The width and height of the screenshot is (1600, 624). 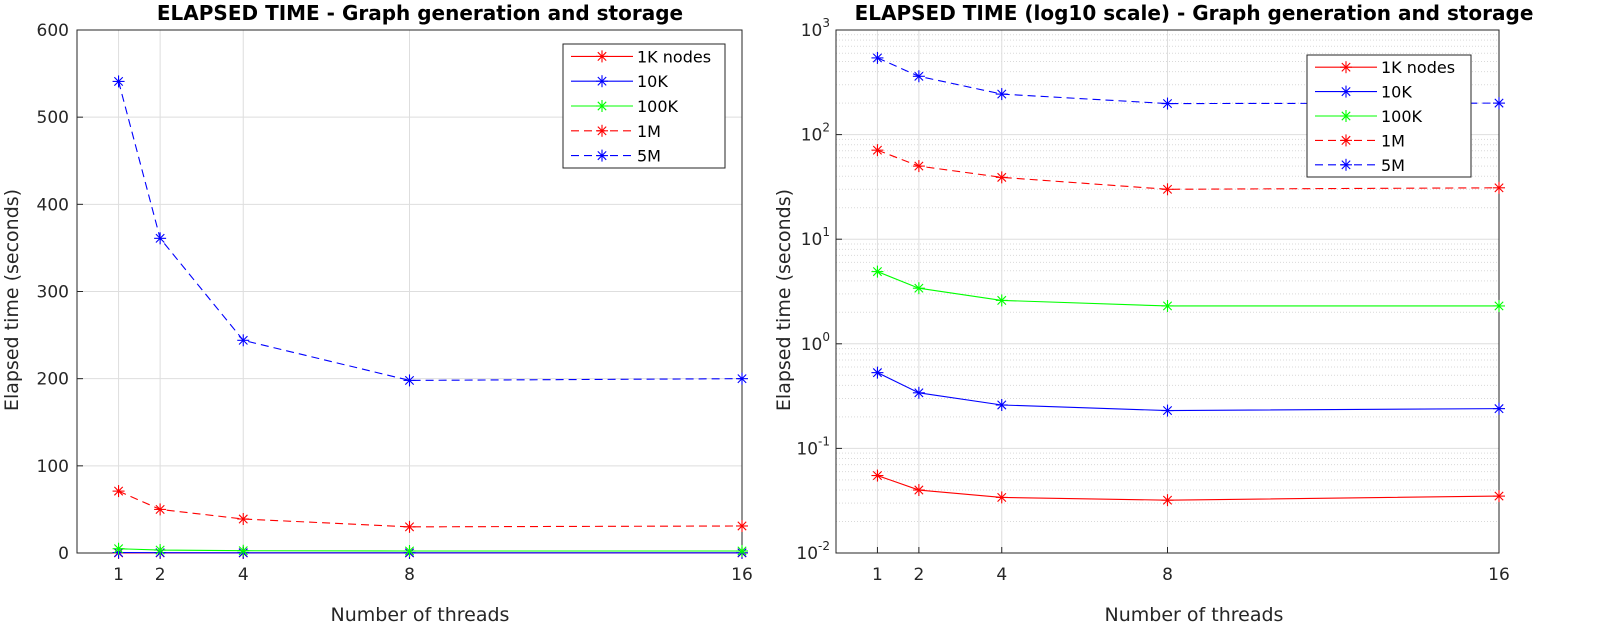 I want to click on y-tick-label: 10¹, so click(x=815, y=237).